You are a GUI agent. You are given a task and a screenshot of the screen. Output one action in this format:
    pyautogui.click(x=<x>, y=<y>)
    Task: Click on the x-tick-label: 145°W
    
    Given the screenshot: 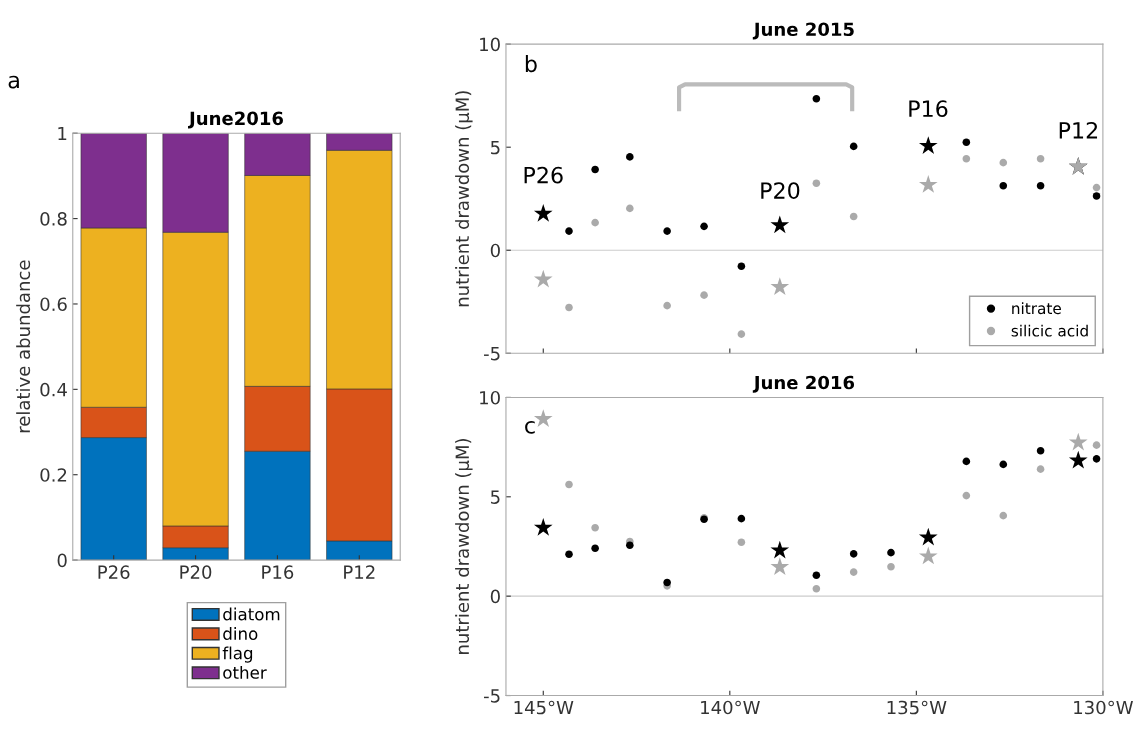 What is the action you would take?
    pyautogui.click(x=544, y=707)
    